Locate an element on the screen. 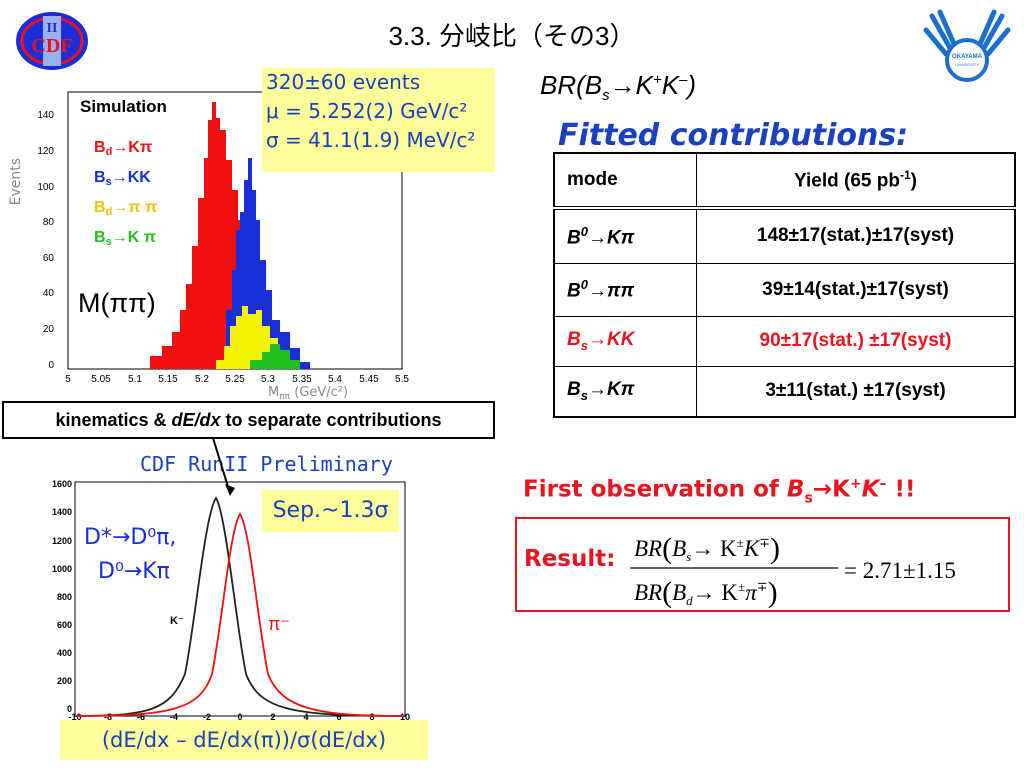  lower-ytick-label: 1600 is located at coordinates (62, 484).